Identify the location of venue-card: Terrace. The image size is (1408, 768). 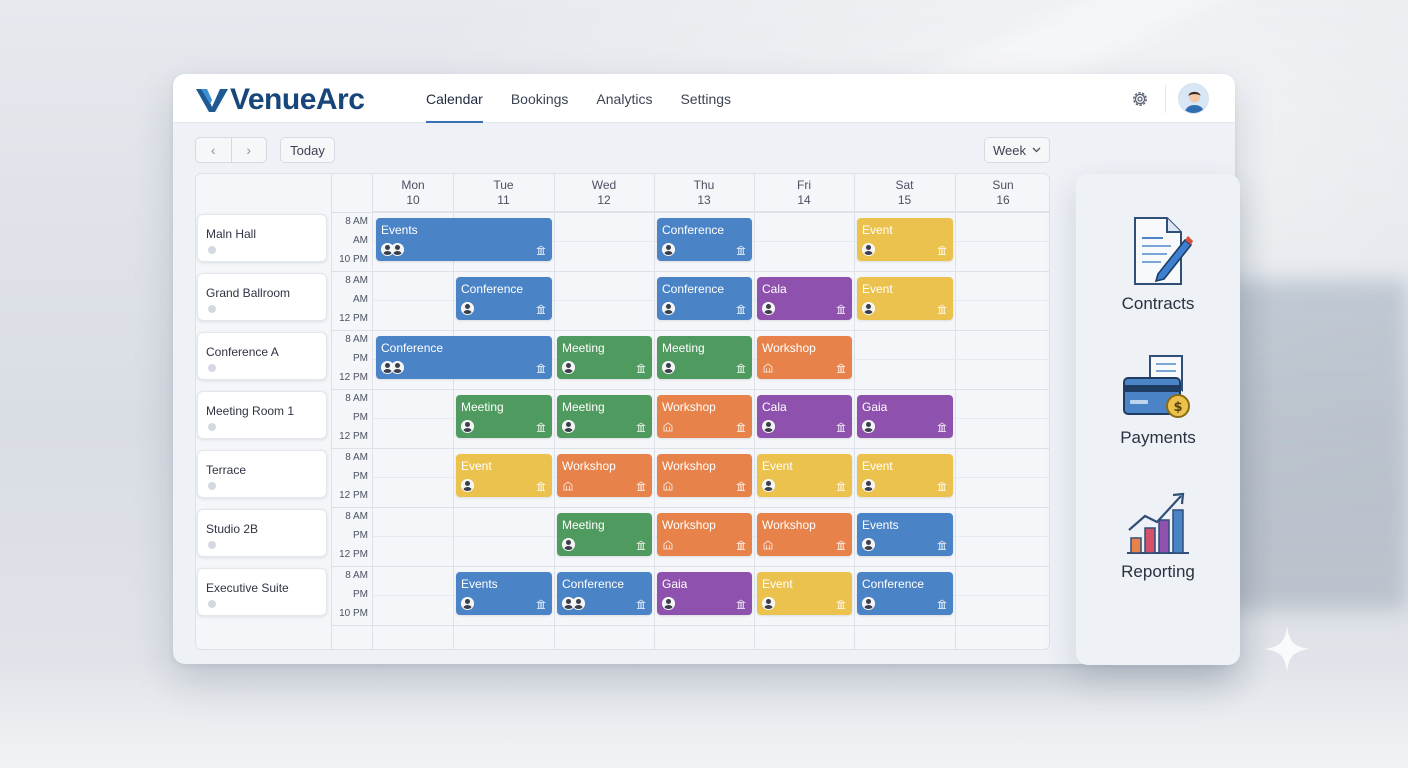
(262, 474).